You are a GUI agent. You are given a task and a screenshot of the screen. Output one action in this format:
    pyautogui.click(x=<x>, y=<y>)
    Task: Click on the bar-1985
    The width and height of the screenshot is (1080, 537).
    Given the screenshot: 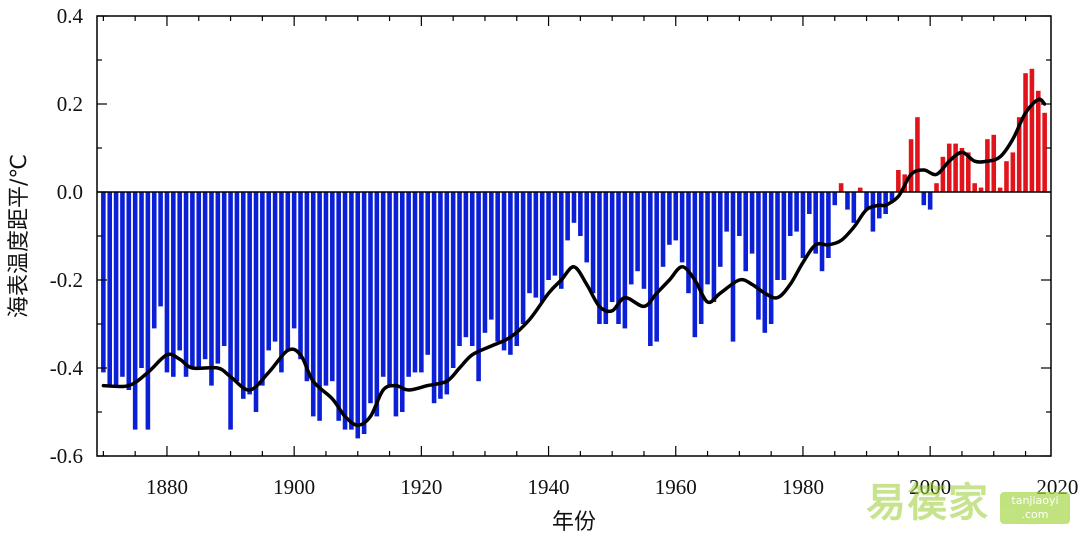 What is the action you would take?
    pyautogui.click(x=835, y=199)
    